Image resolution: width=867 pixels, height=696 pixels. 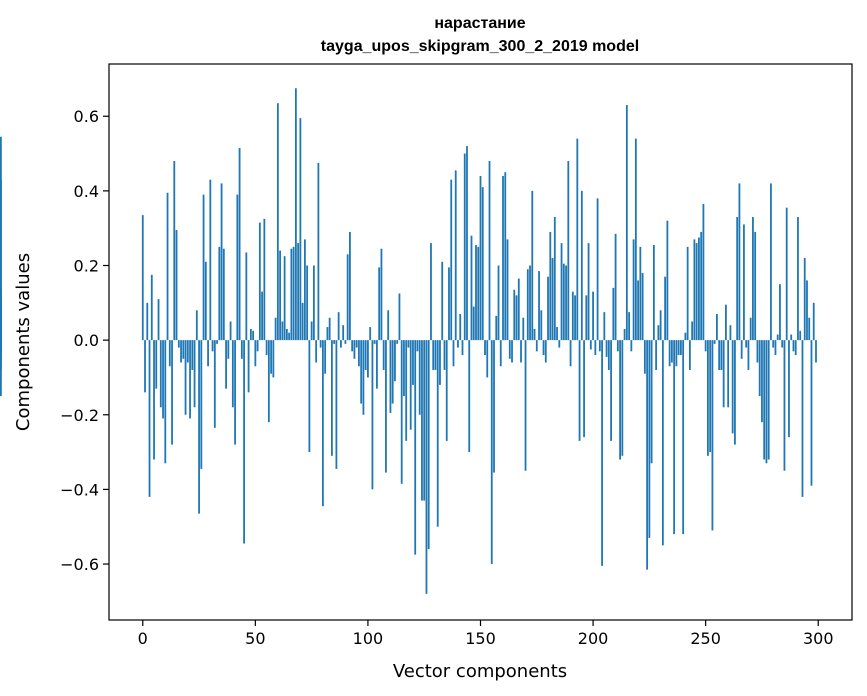 What do you see at coordinates (79, 415) in the screenshot?
I see `y-tick-label: −0.2` at bounding box center [79, 415].